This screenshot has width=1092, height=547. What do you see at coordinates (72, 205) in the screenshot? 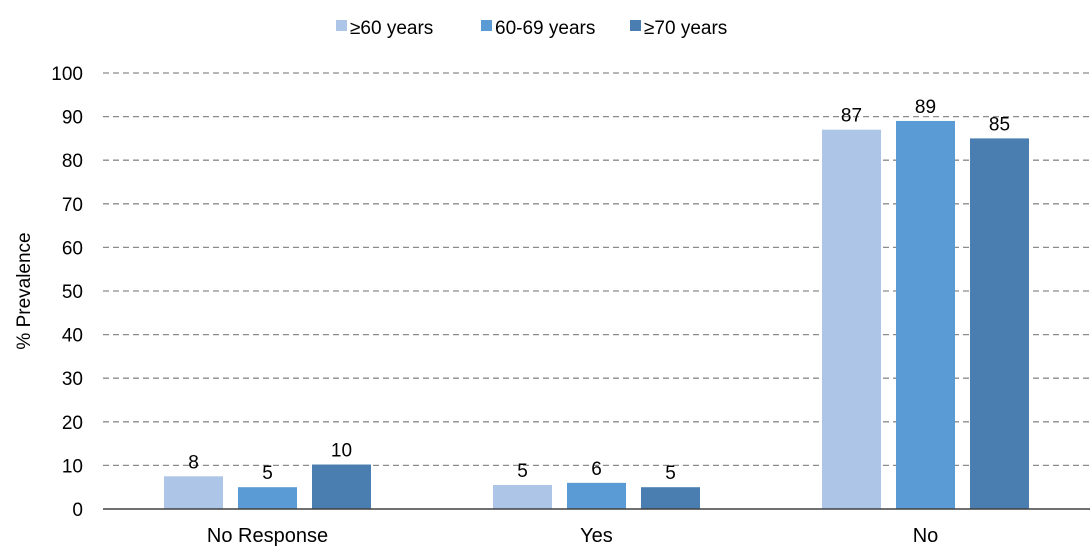
I see `y-tick-label: 70` at bounding box center [72, 205].